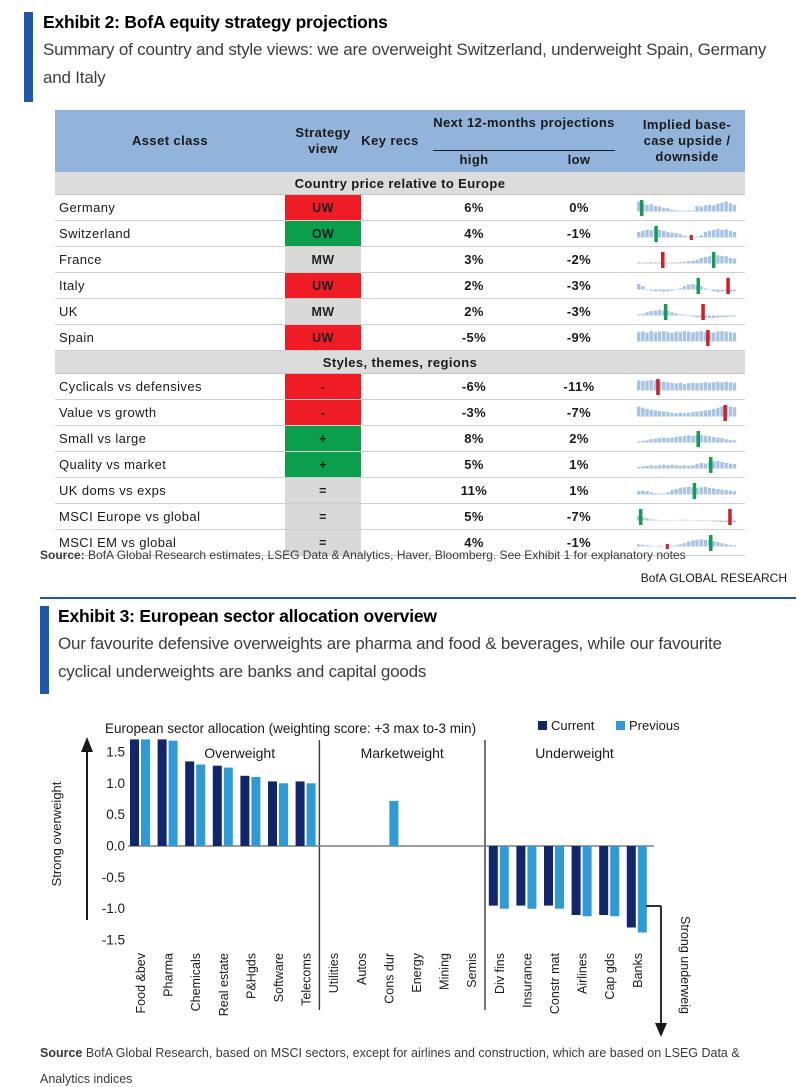 The width and height of the screenshot is (800, 1087). I want to click on header-key-recs: Key recs, so click(390, 140).